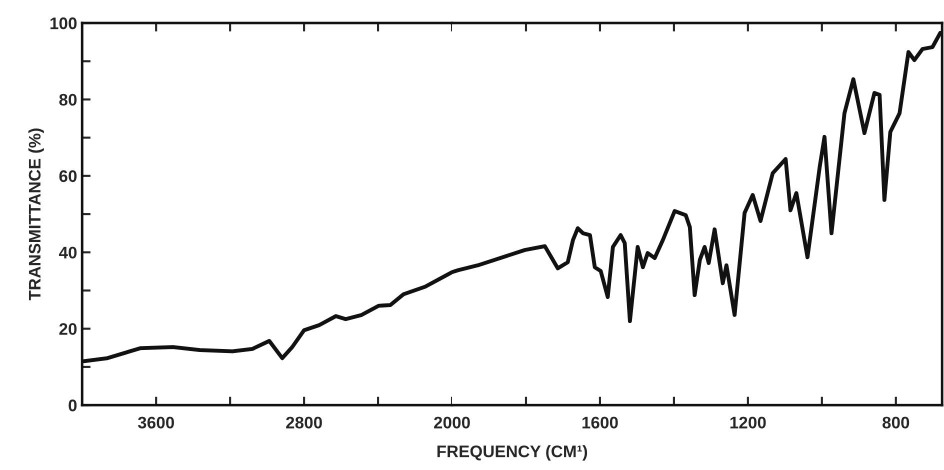 This screenshot has height=470, width=944. What do you see at coordinates (452, 422) in the screenshot?
I see `x-tick-label: 2000` at bounding box center [452, 422].